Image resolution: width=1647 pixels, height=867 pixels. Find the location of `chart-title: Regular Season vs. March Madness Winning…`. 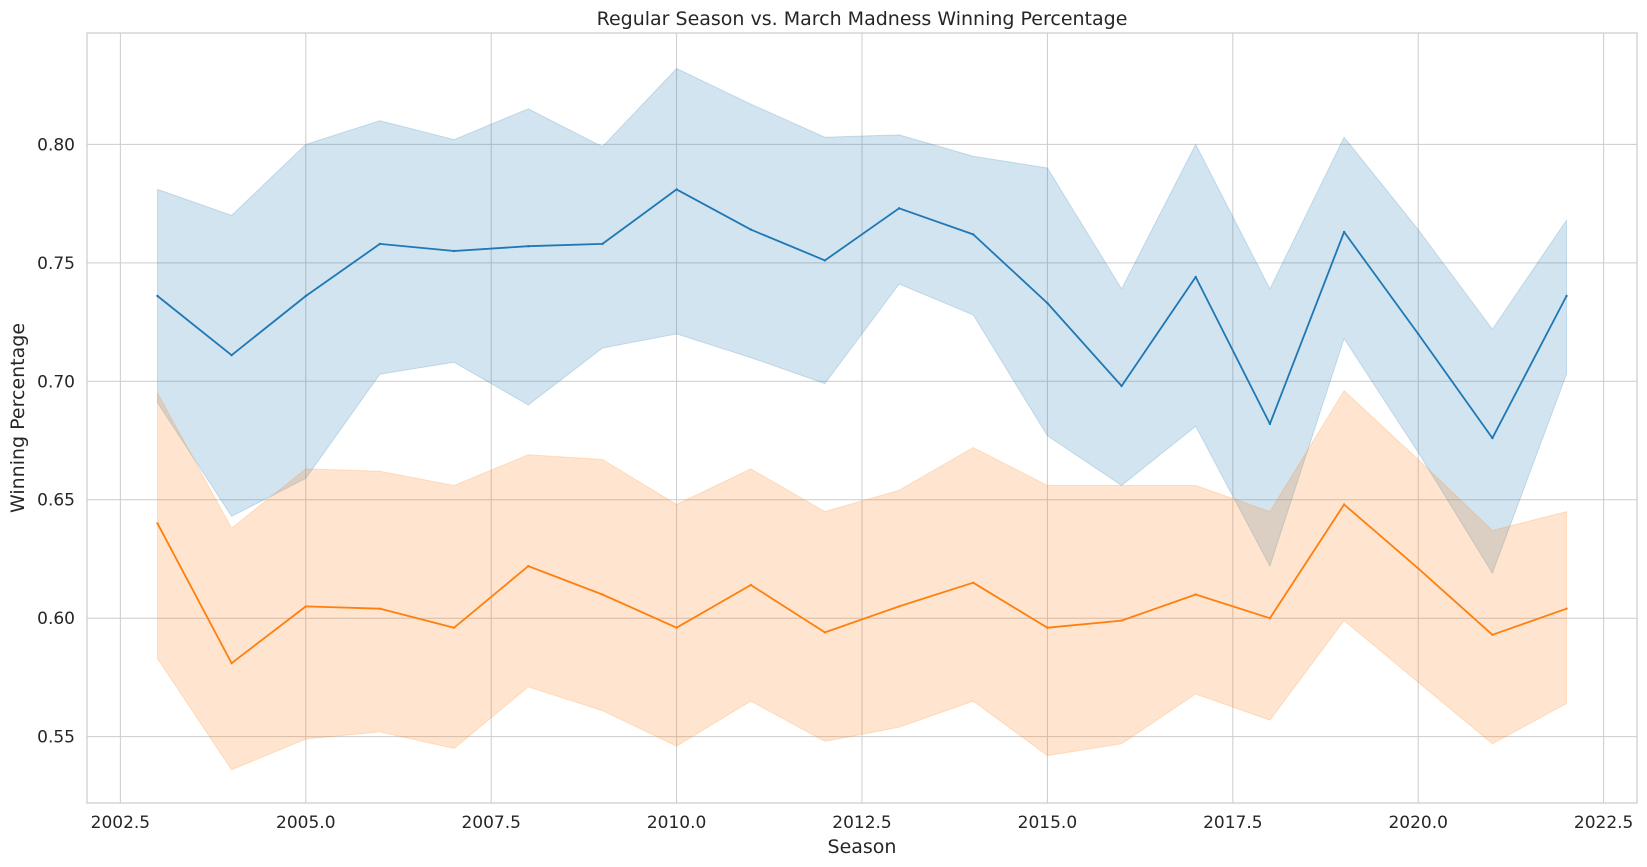

chart-title: Regular Season vs. March Madness Winning… is located at coordinates (862, 19).